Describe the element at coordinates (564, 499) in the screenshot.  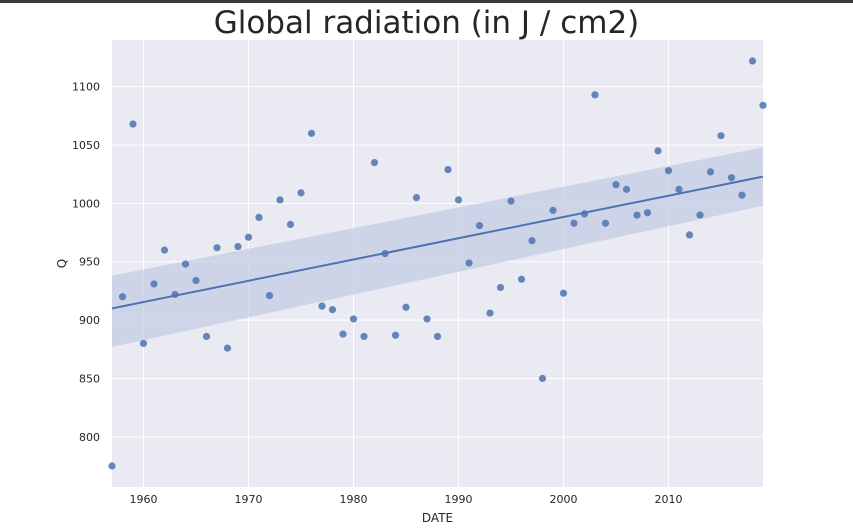
I see `x-tick-label: 2000` at that location.